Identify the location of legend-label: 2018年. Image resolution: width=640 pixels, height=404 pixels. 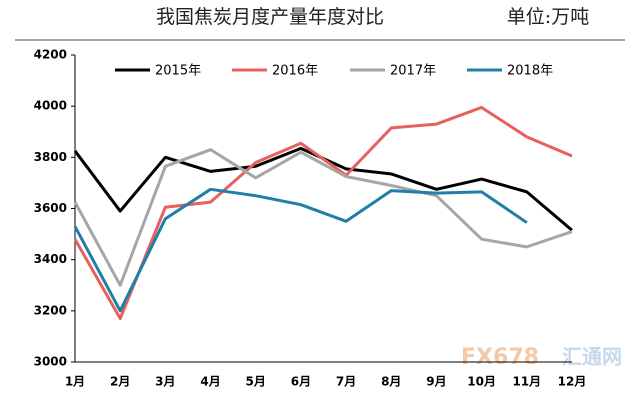
(530, 71).